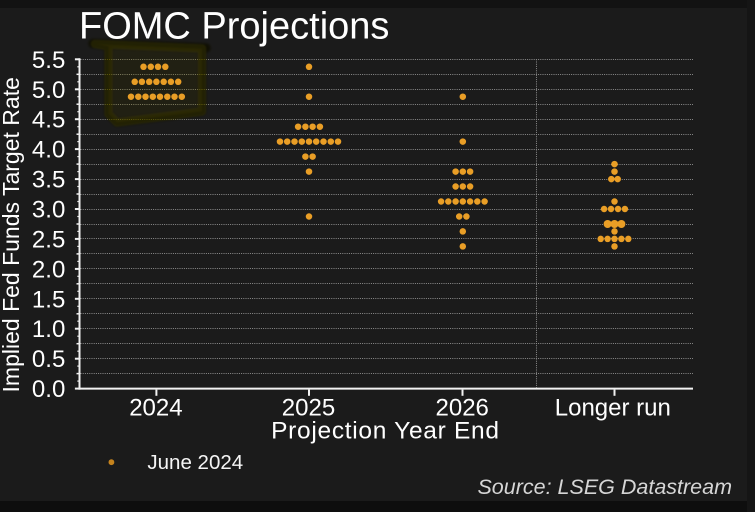 The width and height of the screenshot is (755, 512). What do you see at coordinates (308, 408) in the screenshot?
I see `svg-text: 2025` at bounding box center [308, 408].